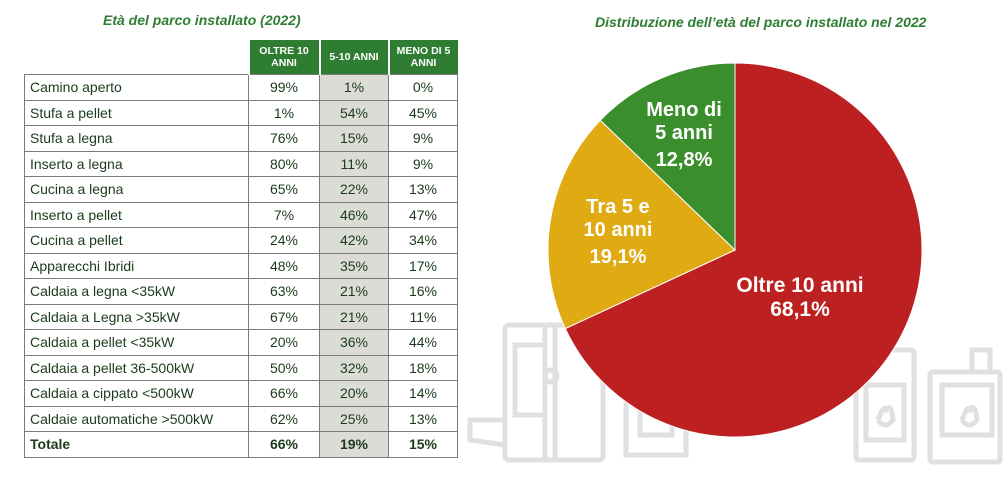 Image resolution: width=1004 pixels, height=484 pixels. Describe the element at coordinates (136, 316) in the screenshot. I see `row-label: Caldaia a Legna >35kW` at that location.